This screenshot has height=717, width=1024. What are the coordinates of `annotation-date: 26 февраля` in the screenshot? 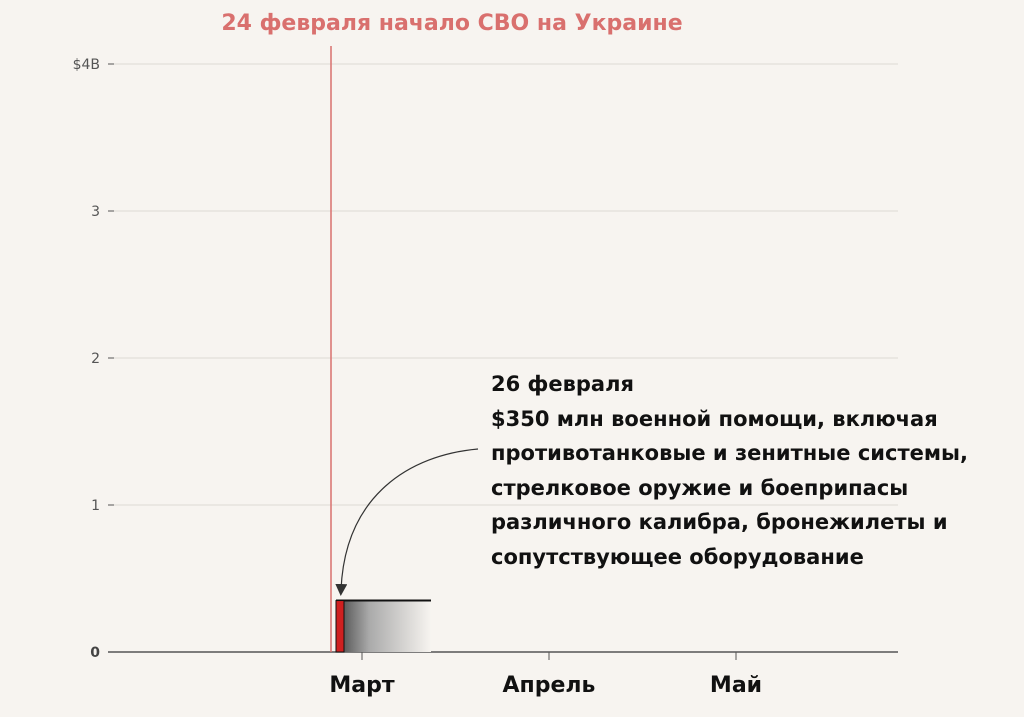 It's located at (562, 384).